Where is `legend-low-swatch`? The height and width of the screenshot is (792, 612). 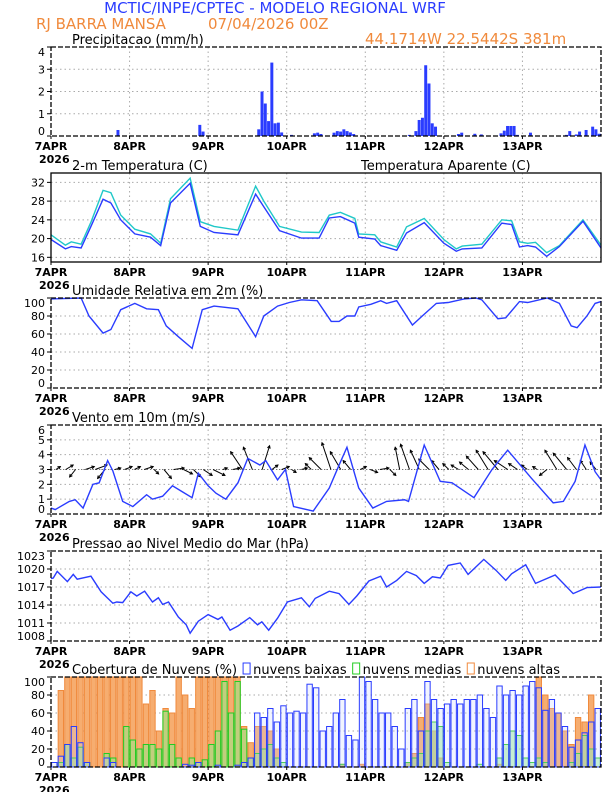 legend-low-swatch is located at coordinates (246, 668).